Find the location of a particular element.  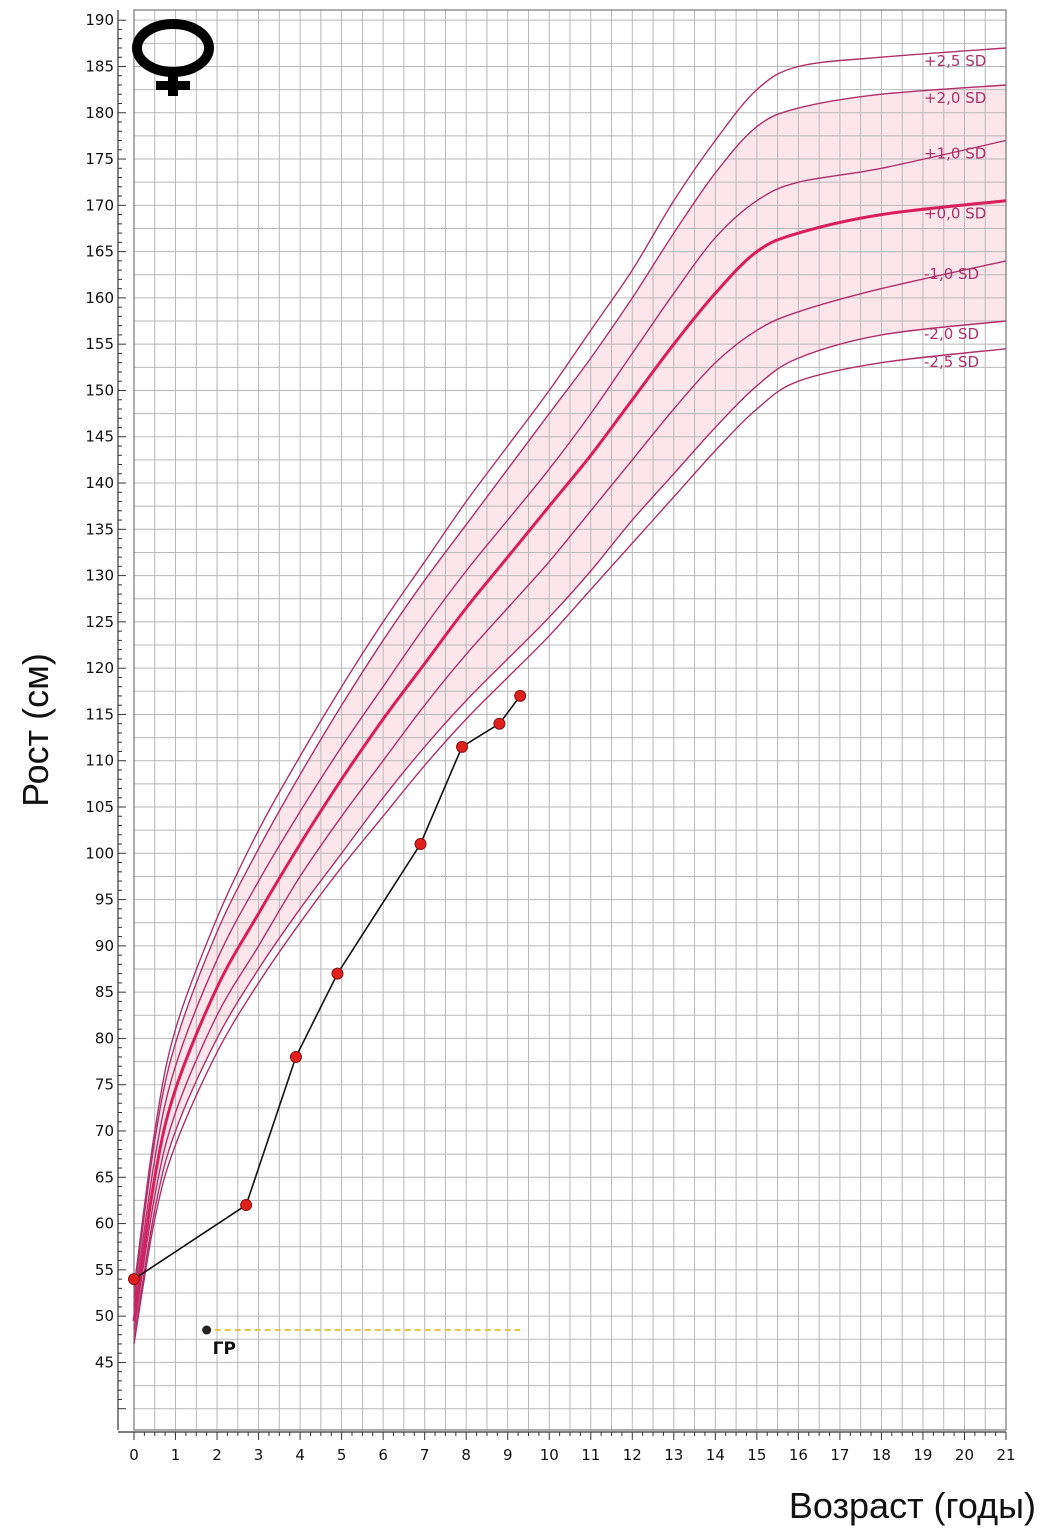

y-tick-label: 100 is located at coordinates (99, 853).